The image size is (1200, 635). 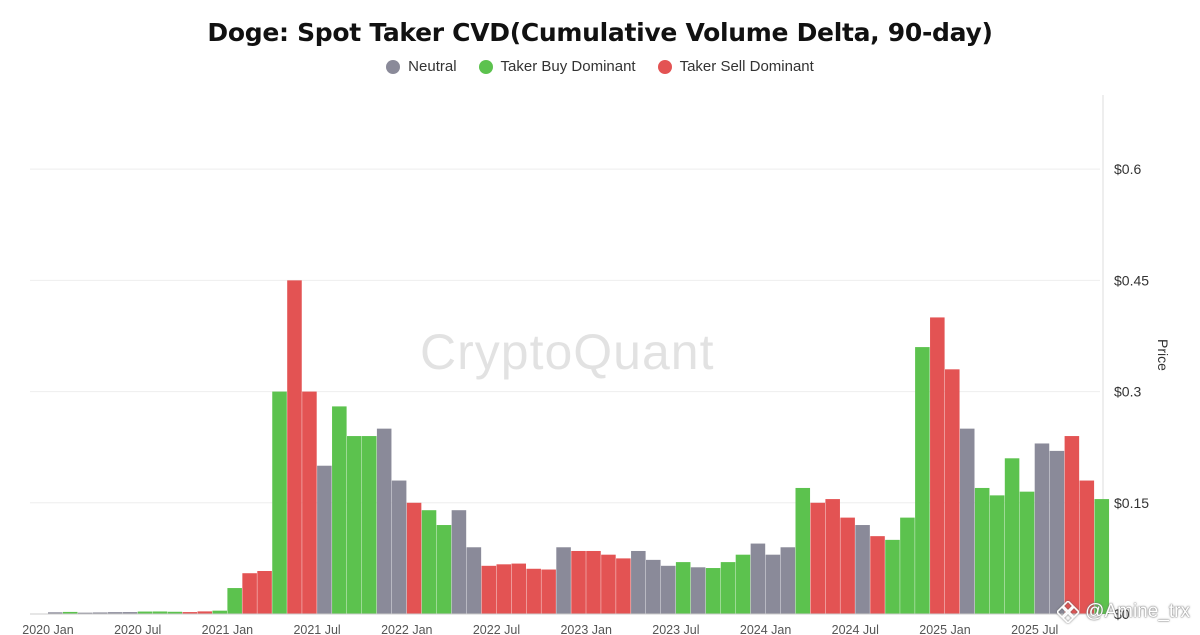 What do you see at coordinates (1127, 392) in the screenshot?
I see `y-tick-label: $0.3` at bounding box center [1127, 392].